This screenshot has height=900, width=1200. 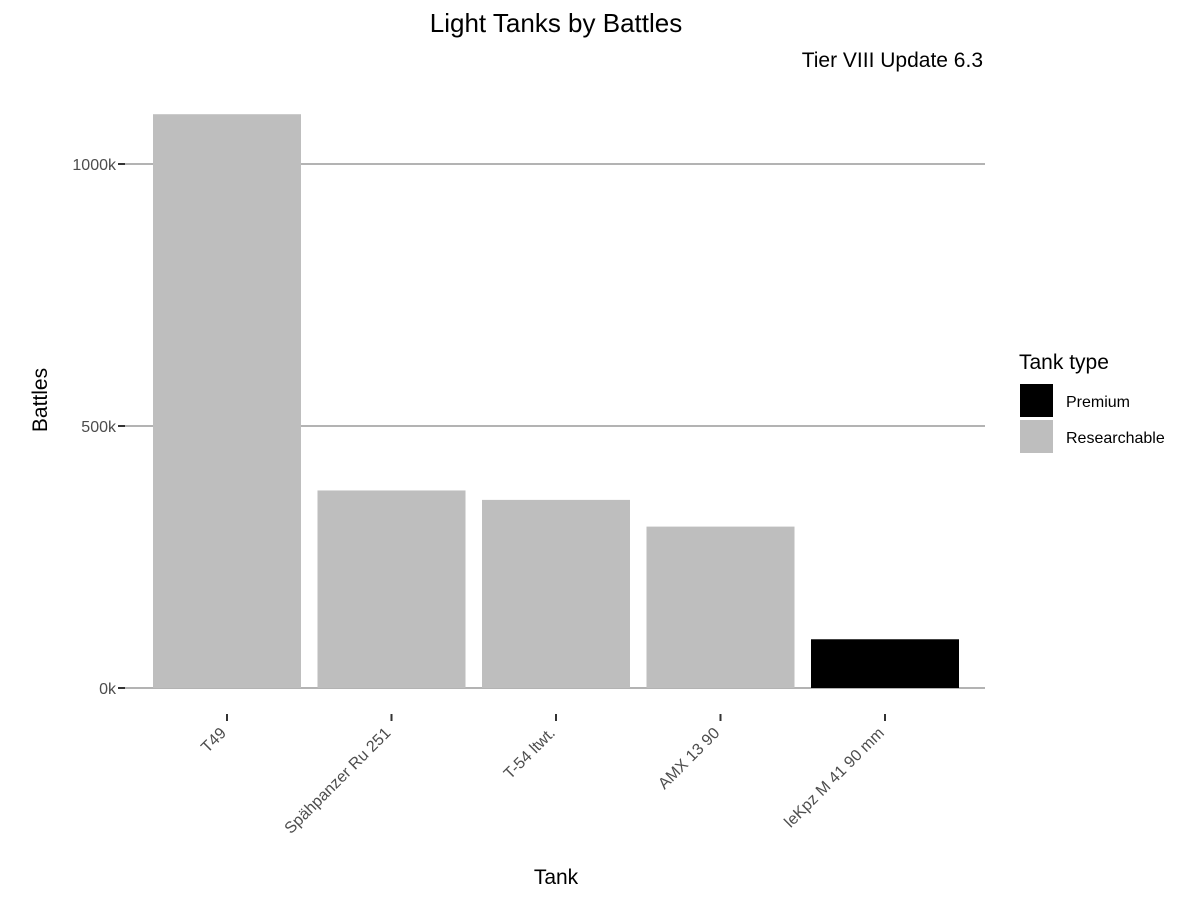 I want to click on x-tick-label-4: leKpz M 41 90 mm, so click(x=834, y=778).